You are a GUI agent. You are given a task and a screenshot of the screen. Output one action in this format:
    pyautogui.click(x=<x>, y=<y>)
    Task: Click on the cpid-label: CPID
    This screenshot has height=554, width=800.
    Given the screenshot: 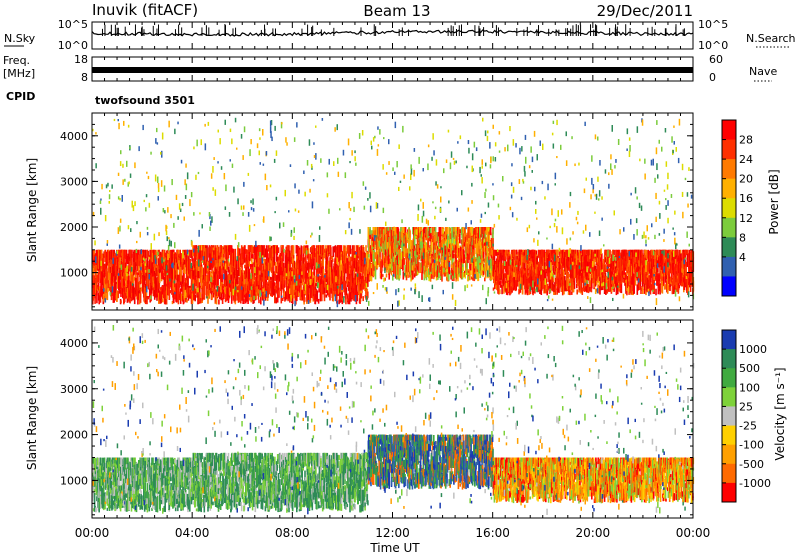 What is the action you would take?
    pyautogui.click(x=20, y=96)
    